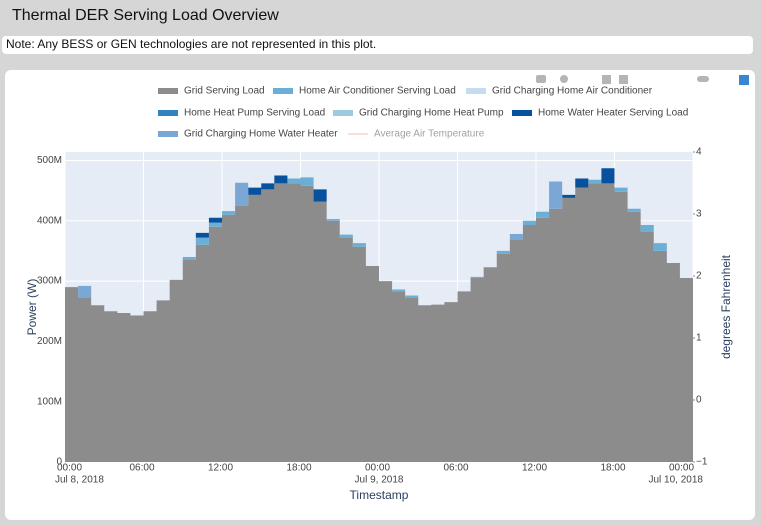  What do you see at coordinates (429, 134) in the screenshot?
I see `legend-label: Average Air Temperature` at bounding box center [429, 134].